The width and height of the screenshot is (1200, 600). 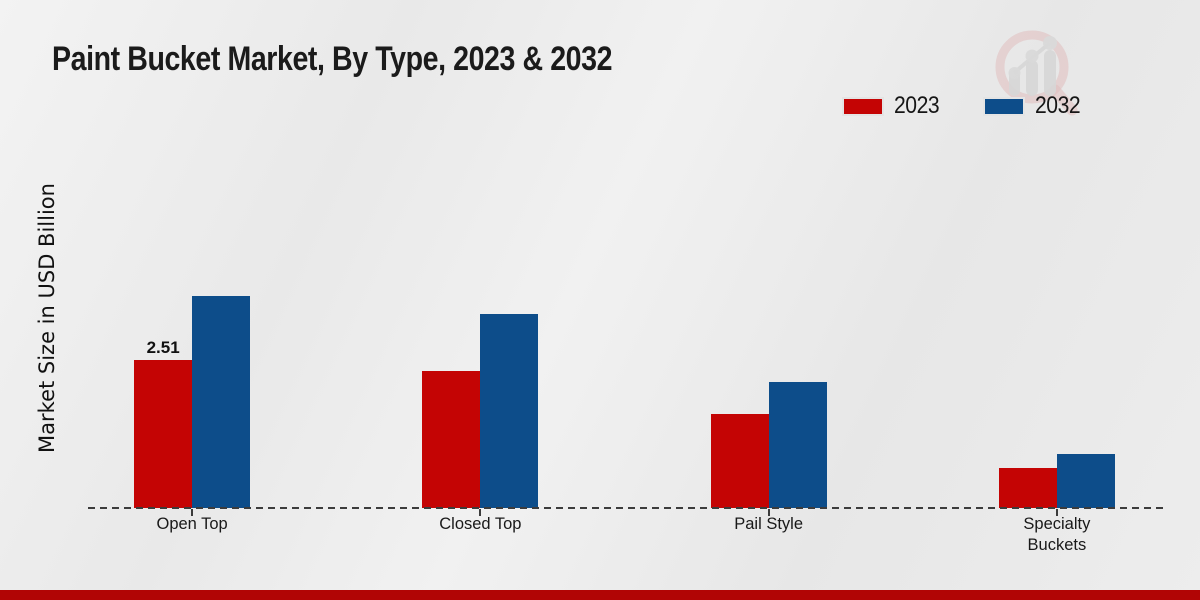 What do you see at coordinates (163, 347) in the screenshot?
I see `bar-value-label: 2.51` at bounding box center [163, 347].